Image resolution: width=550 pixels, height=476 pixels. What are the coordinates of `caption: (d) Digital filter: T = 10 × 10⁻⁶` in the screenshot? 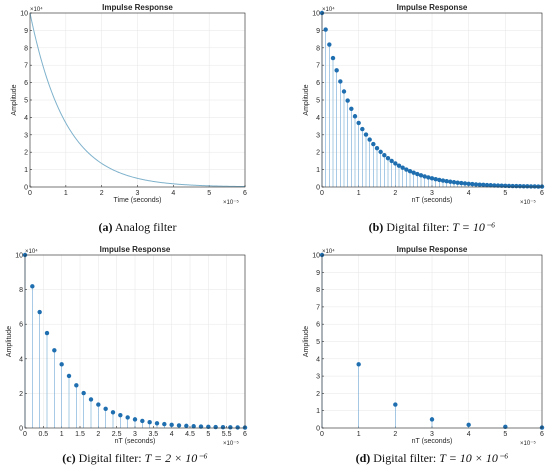 It's located at (432, 458).